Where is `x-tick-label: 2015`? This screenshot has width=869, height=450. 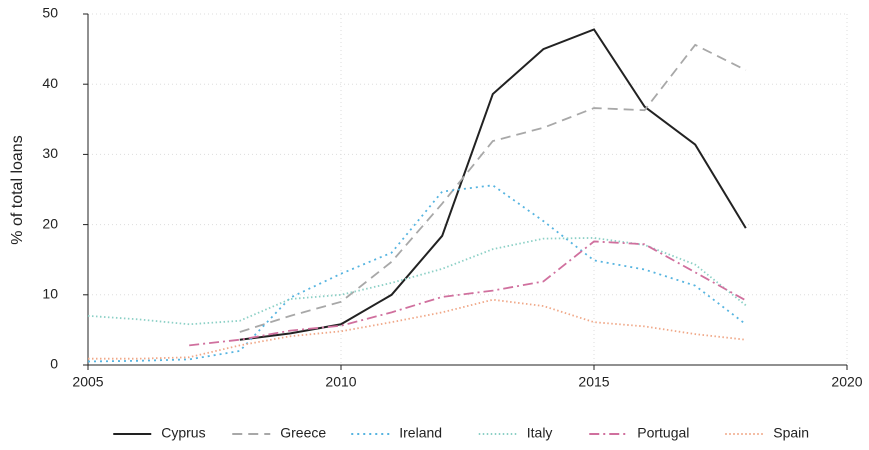 x-tick-label: 2015 is located at coordinates (593, 382).